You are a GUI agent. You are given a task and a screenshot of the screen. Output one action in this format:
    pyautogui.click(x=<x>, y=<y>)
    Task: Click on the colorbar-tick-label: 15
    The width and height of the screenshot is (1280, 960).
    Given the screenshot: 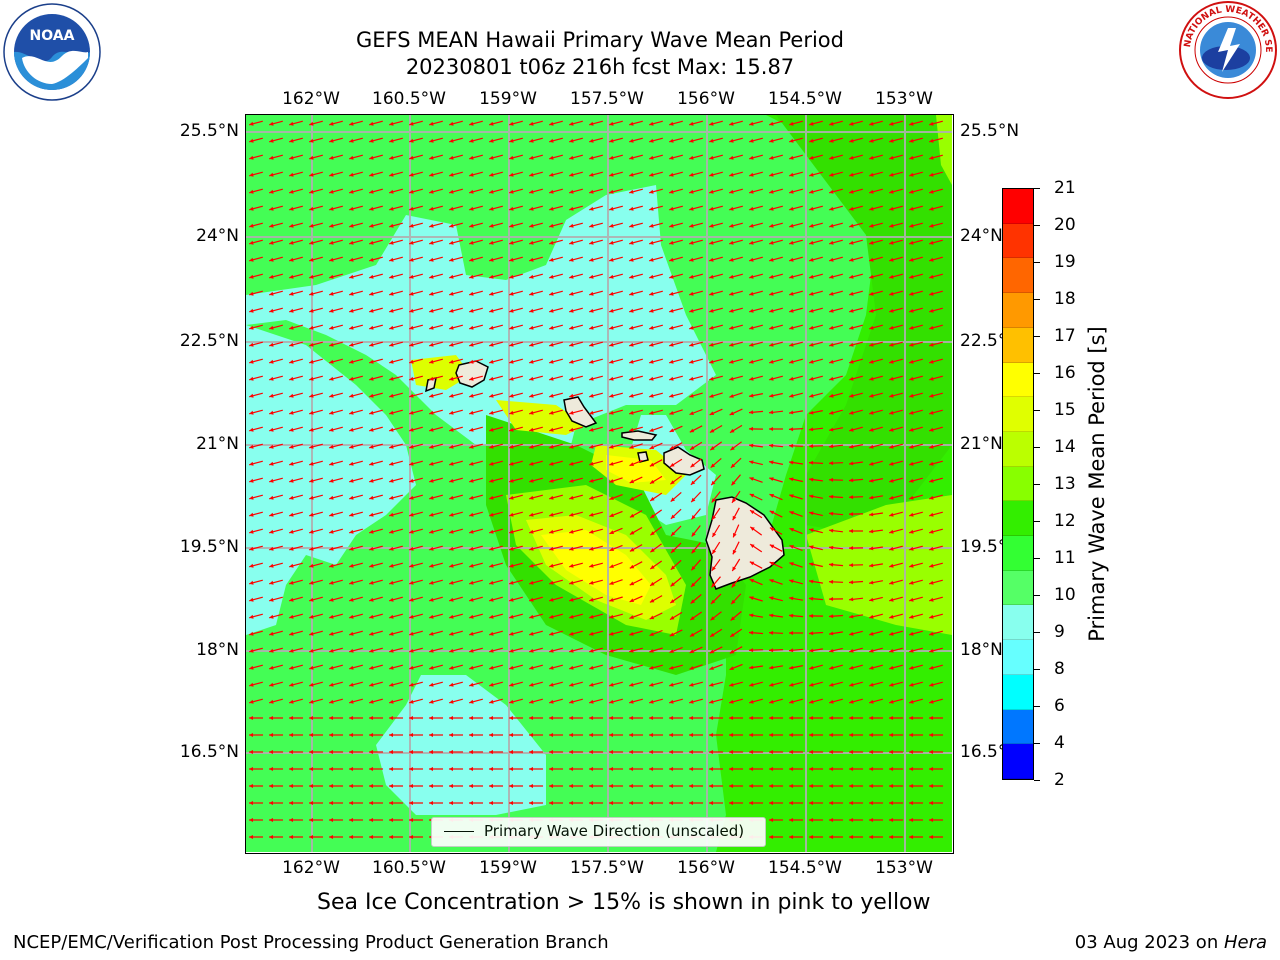 What is the action you would take?
    pyautogui.click(x=1065, y=410)
    